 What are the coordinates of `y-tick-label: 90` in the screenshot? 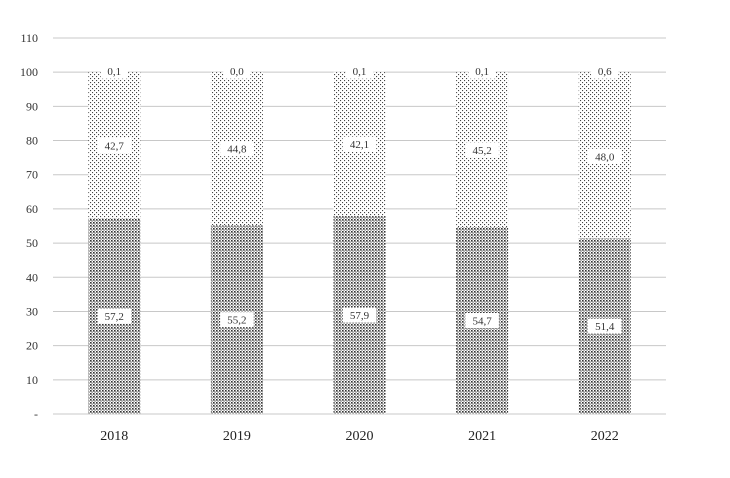 It's located at (32, 106).